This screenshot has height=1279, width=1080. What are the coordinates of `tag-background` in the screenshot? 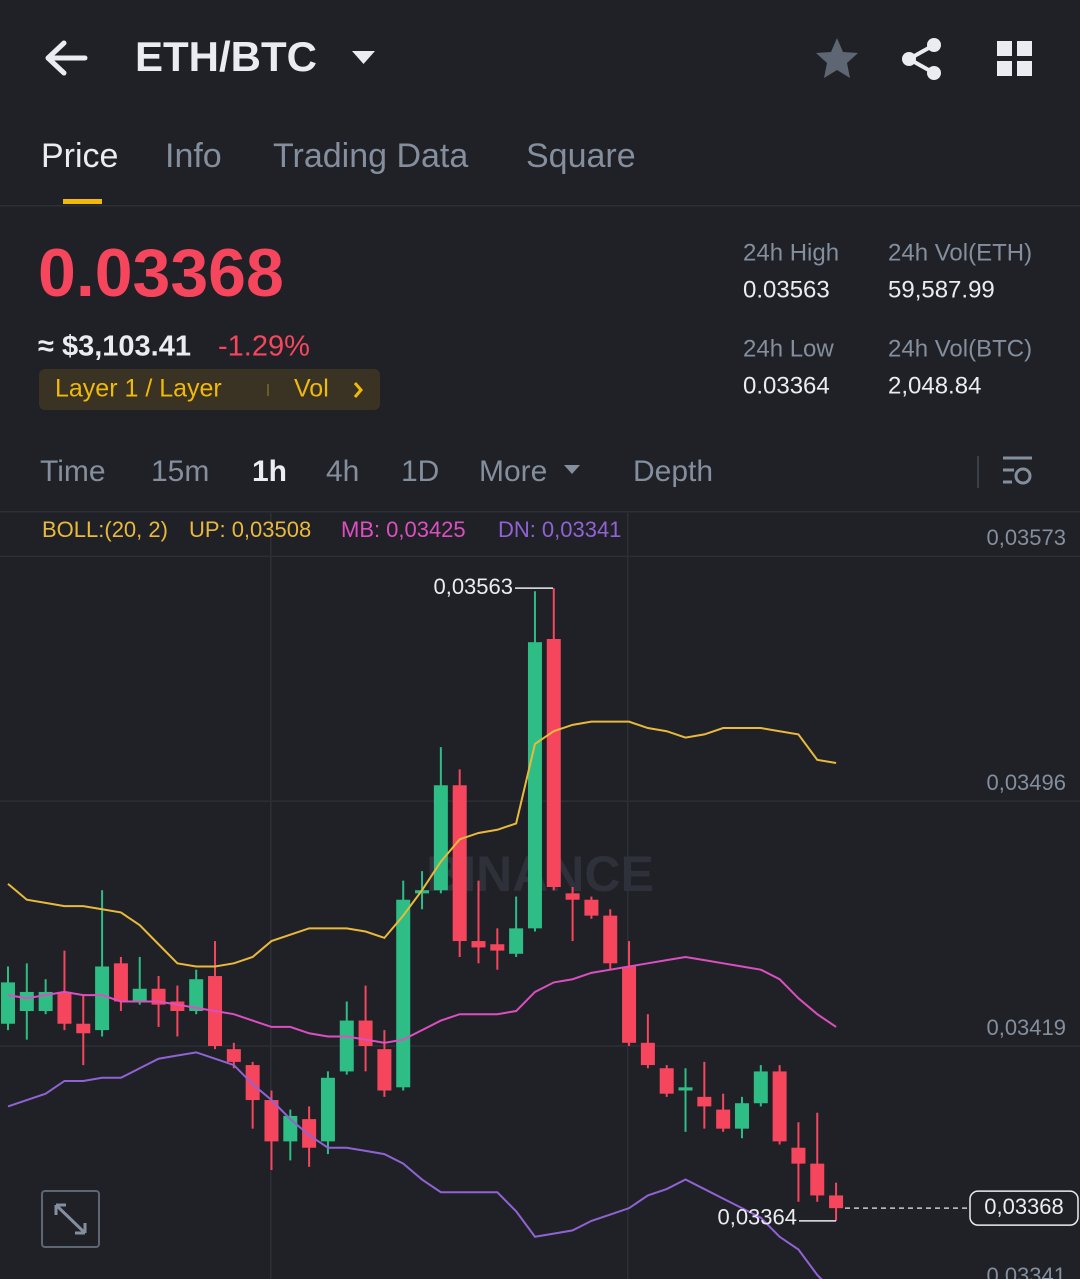 It's located at (209, 389).